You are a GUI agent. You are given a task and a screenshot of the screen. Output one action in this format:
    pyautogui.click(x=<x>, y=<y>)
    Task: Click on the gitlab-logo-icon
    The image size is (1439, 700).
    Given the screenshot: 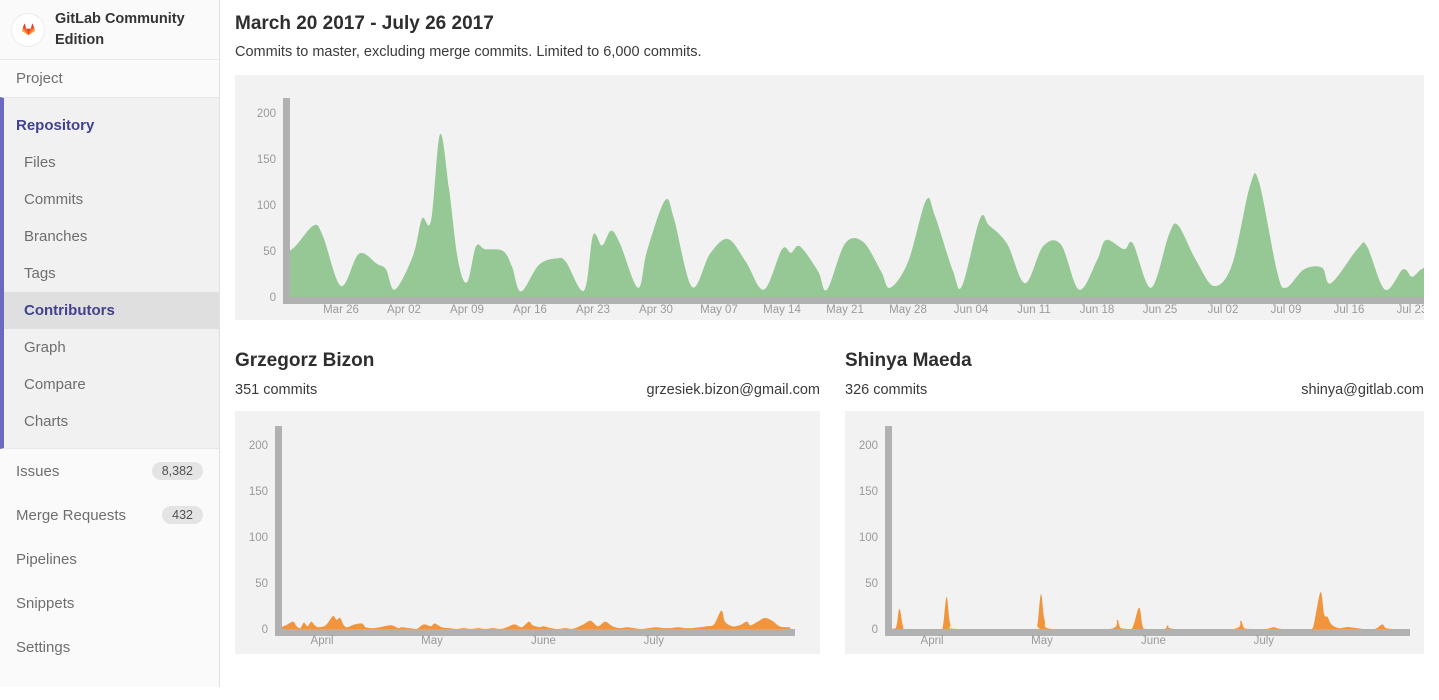 What is the action you would take?
    pyautogui.click(x=28, y=30)
    